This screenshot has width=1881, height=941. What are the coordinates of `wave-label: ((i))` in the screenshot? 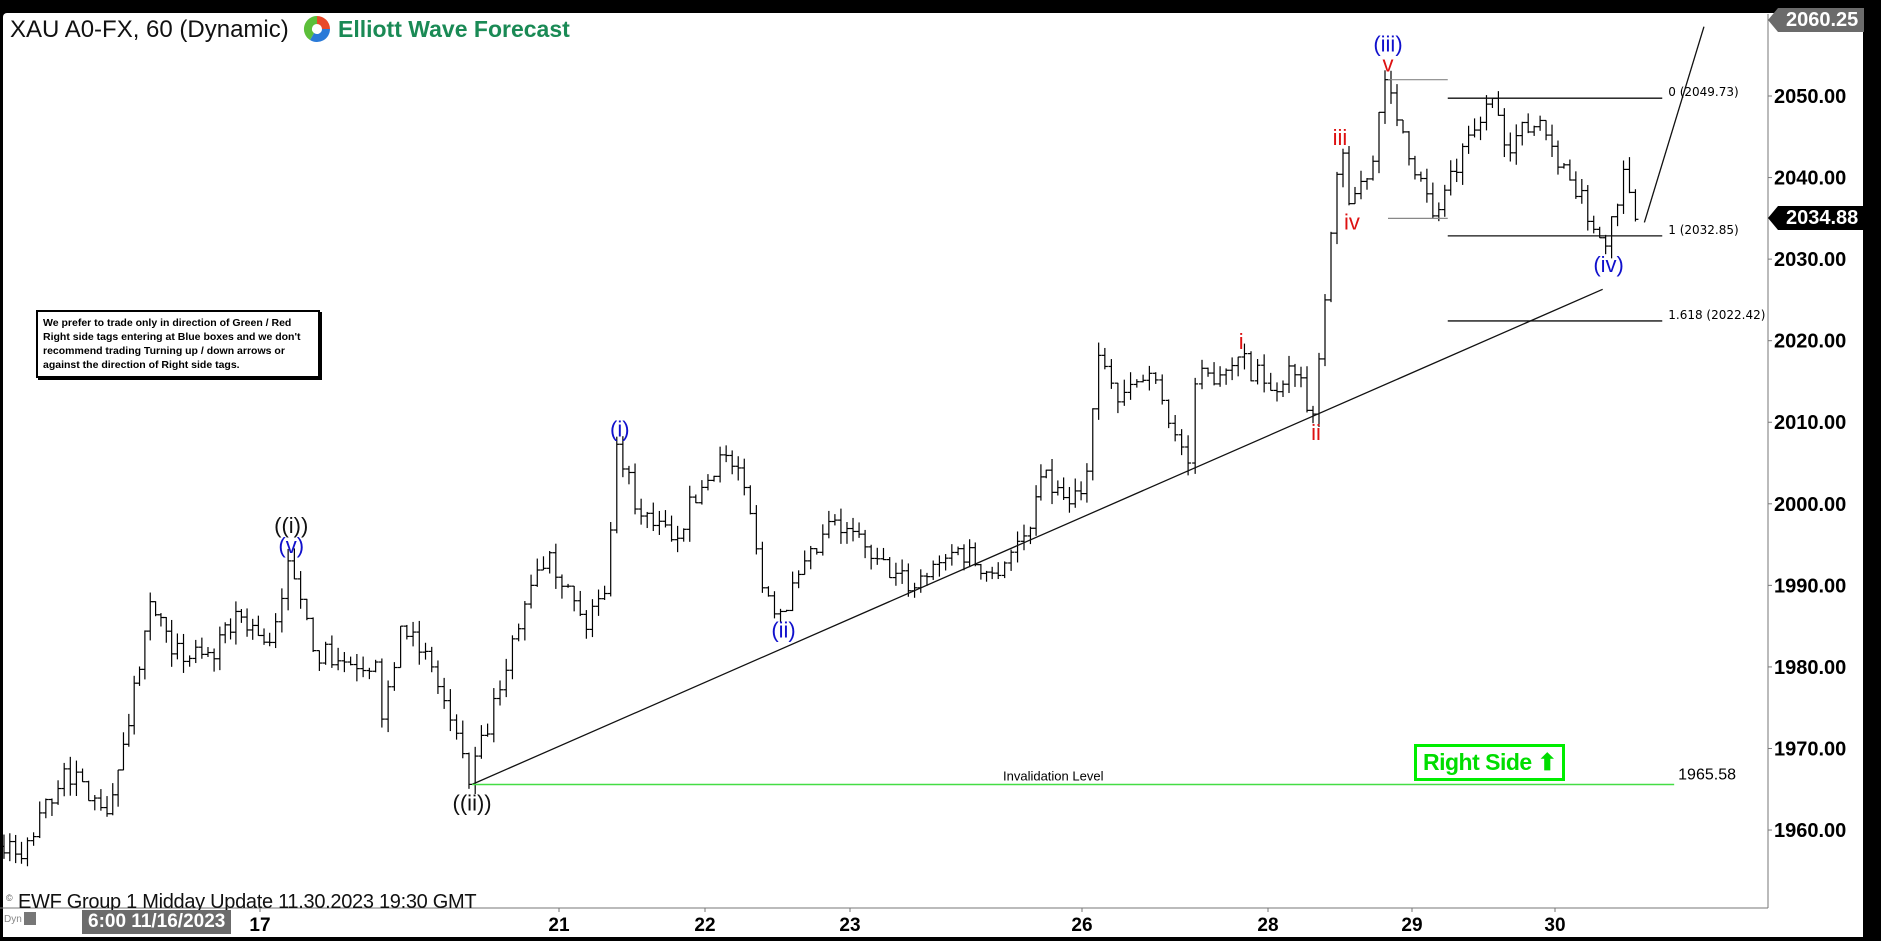 It's located at (291, 525).